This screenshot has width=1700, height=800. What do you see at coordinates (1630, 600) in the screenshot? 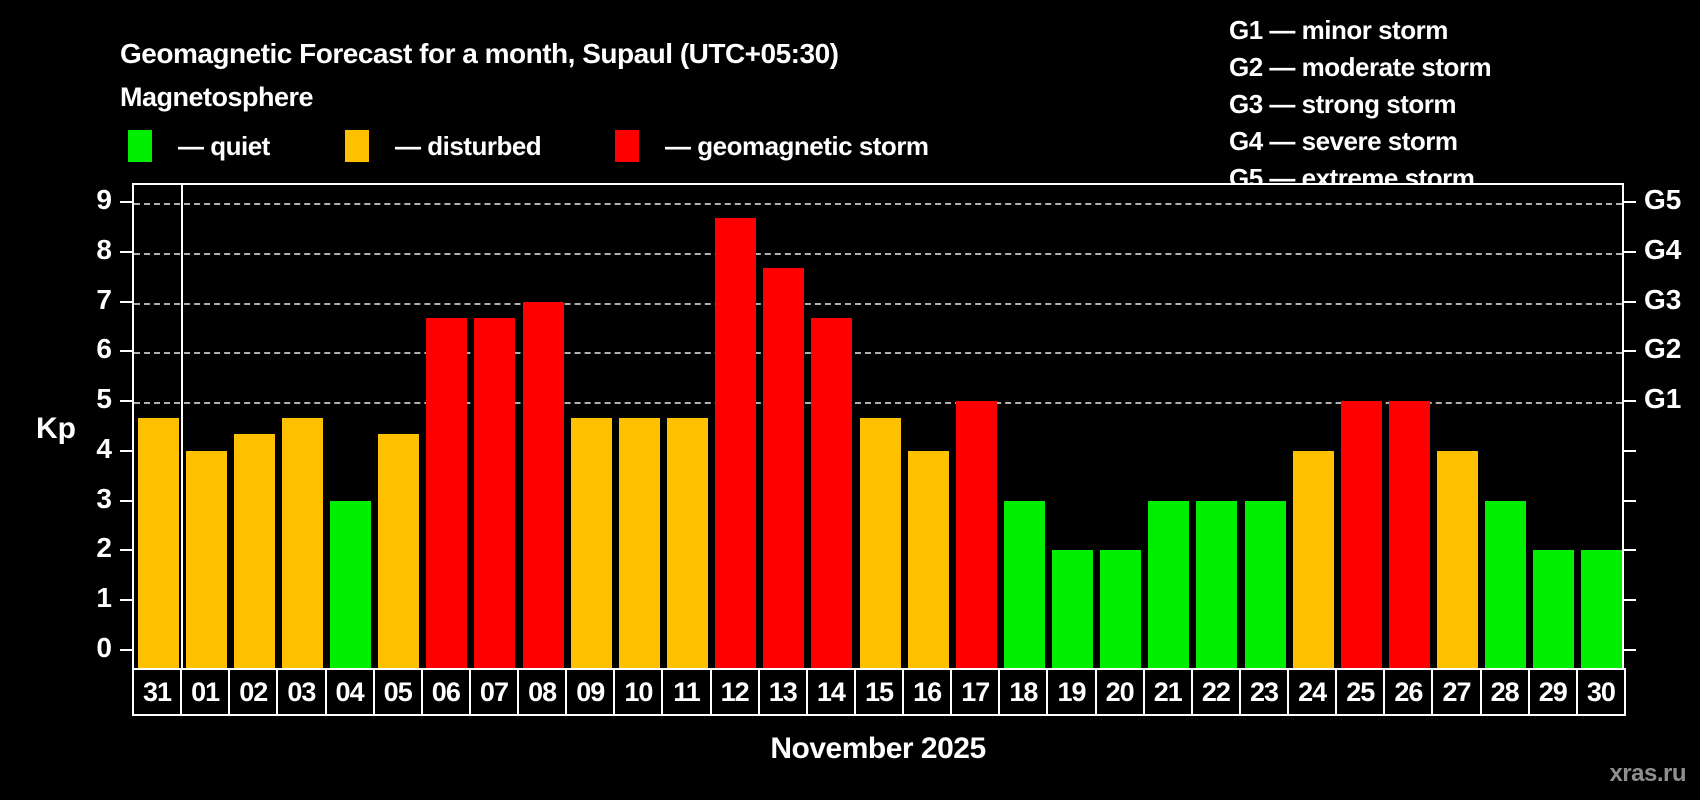
I see `right-tick-kp1` at bounding box center [1630, 600].